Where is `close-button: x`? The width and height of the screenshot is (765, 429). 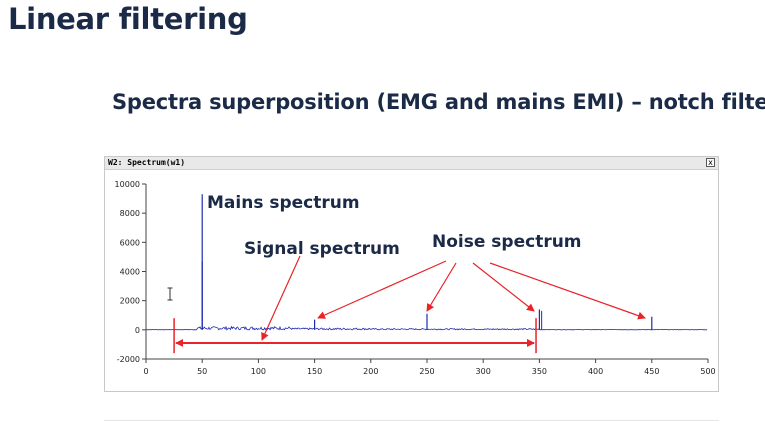 close-button: x is located at coordinates (710, 162).